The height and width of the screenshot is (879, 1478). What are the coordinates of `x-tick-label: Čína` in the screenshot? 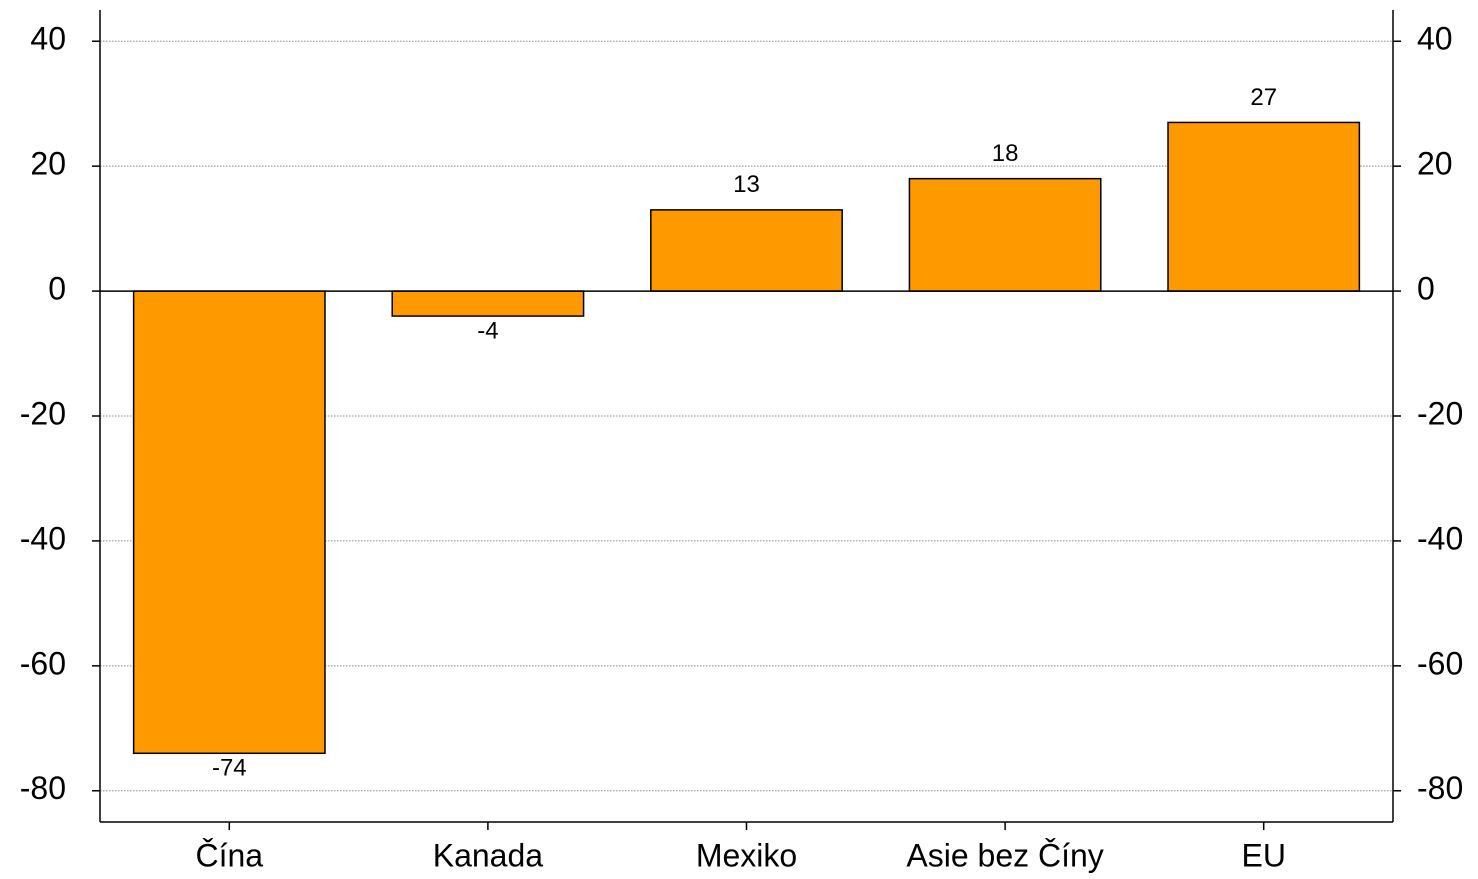 It's located at (230, 855).